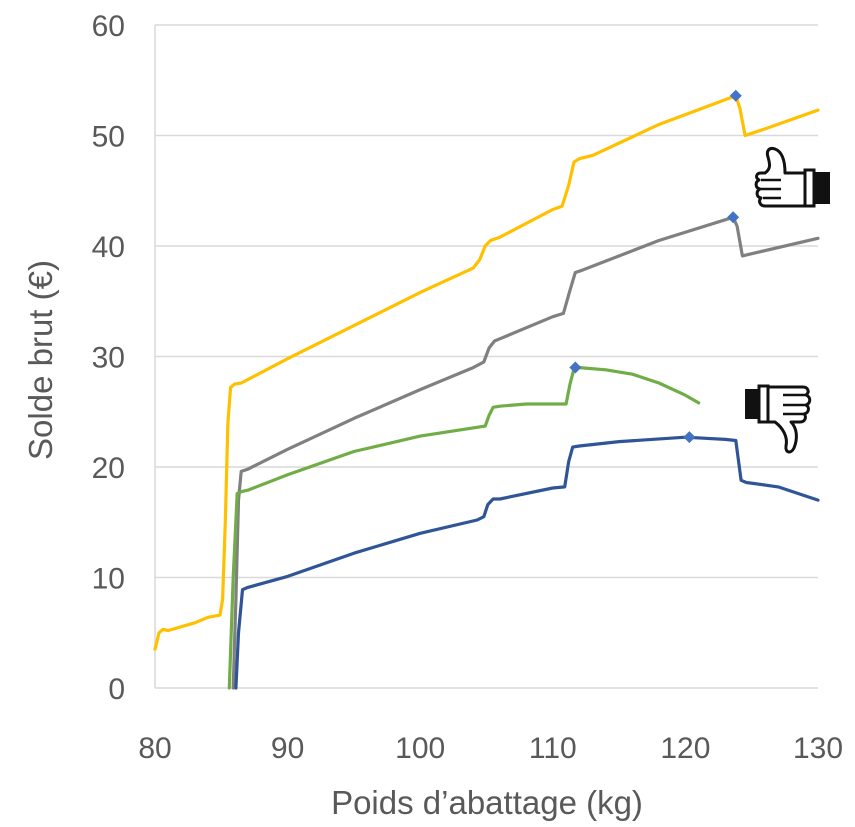  Describe the element at coordinates (154, 748) in the screenshot. I see `x-tick-label: 80` at that location.